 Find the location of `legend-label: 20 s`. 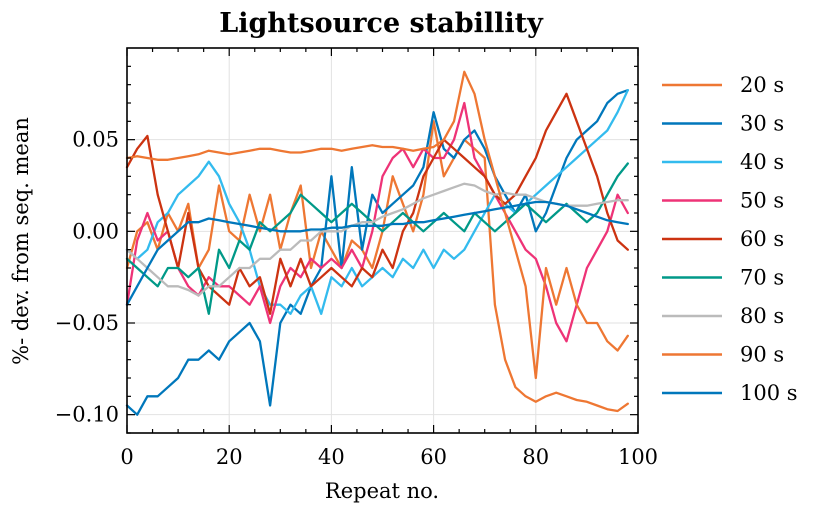

legend-label: 20 s is located at coordinates (762, 85).